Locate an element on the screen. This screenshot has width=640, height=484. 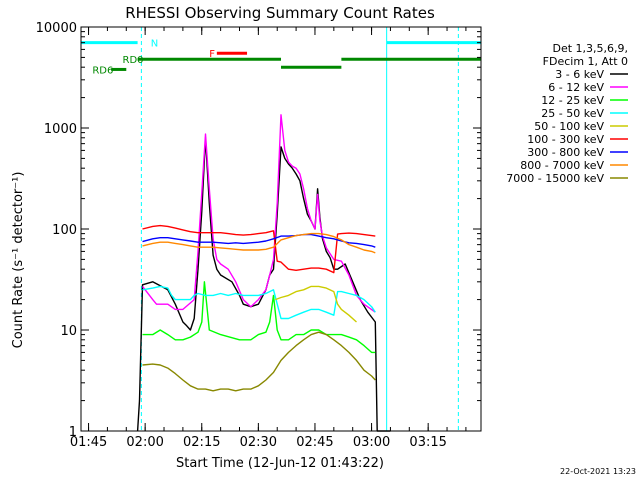
legend-label-3: 25 - 50 keV is located at coordinates (572, 113).